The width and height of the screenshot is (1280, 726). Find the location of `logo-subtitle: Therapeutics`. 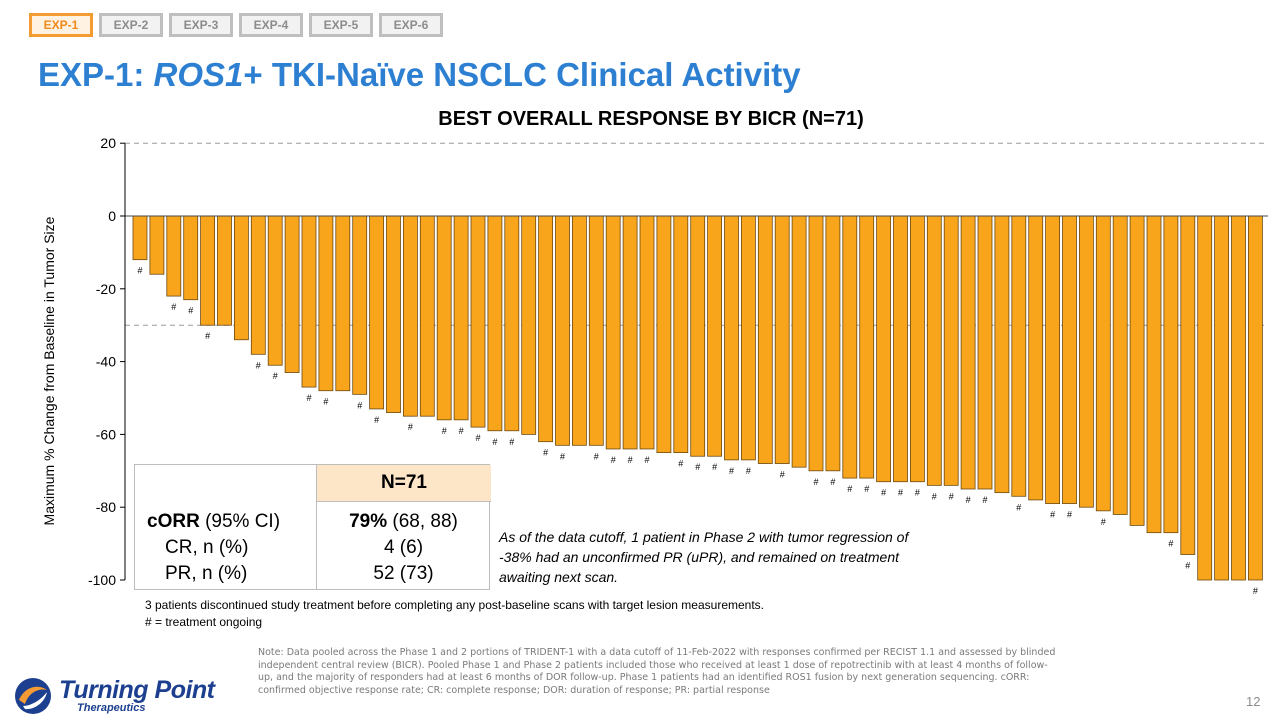

logo-subtitle: Therapeutics is located at coordinates (111, 708).